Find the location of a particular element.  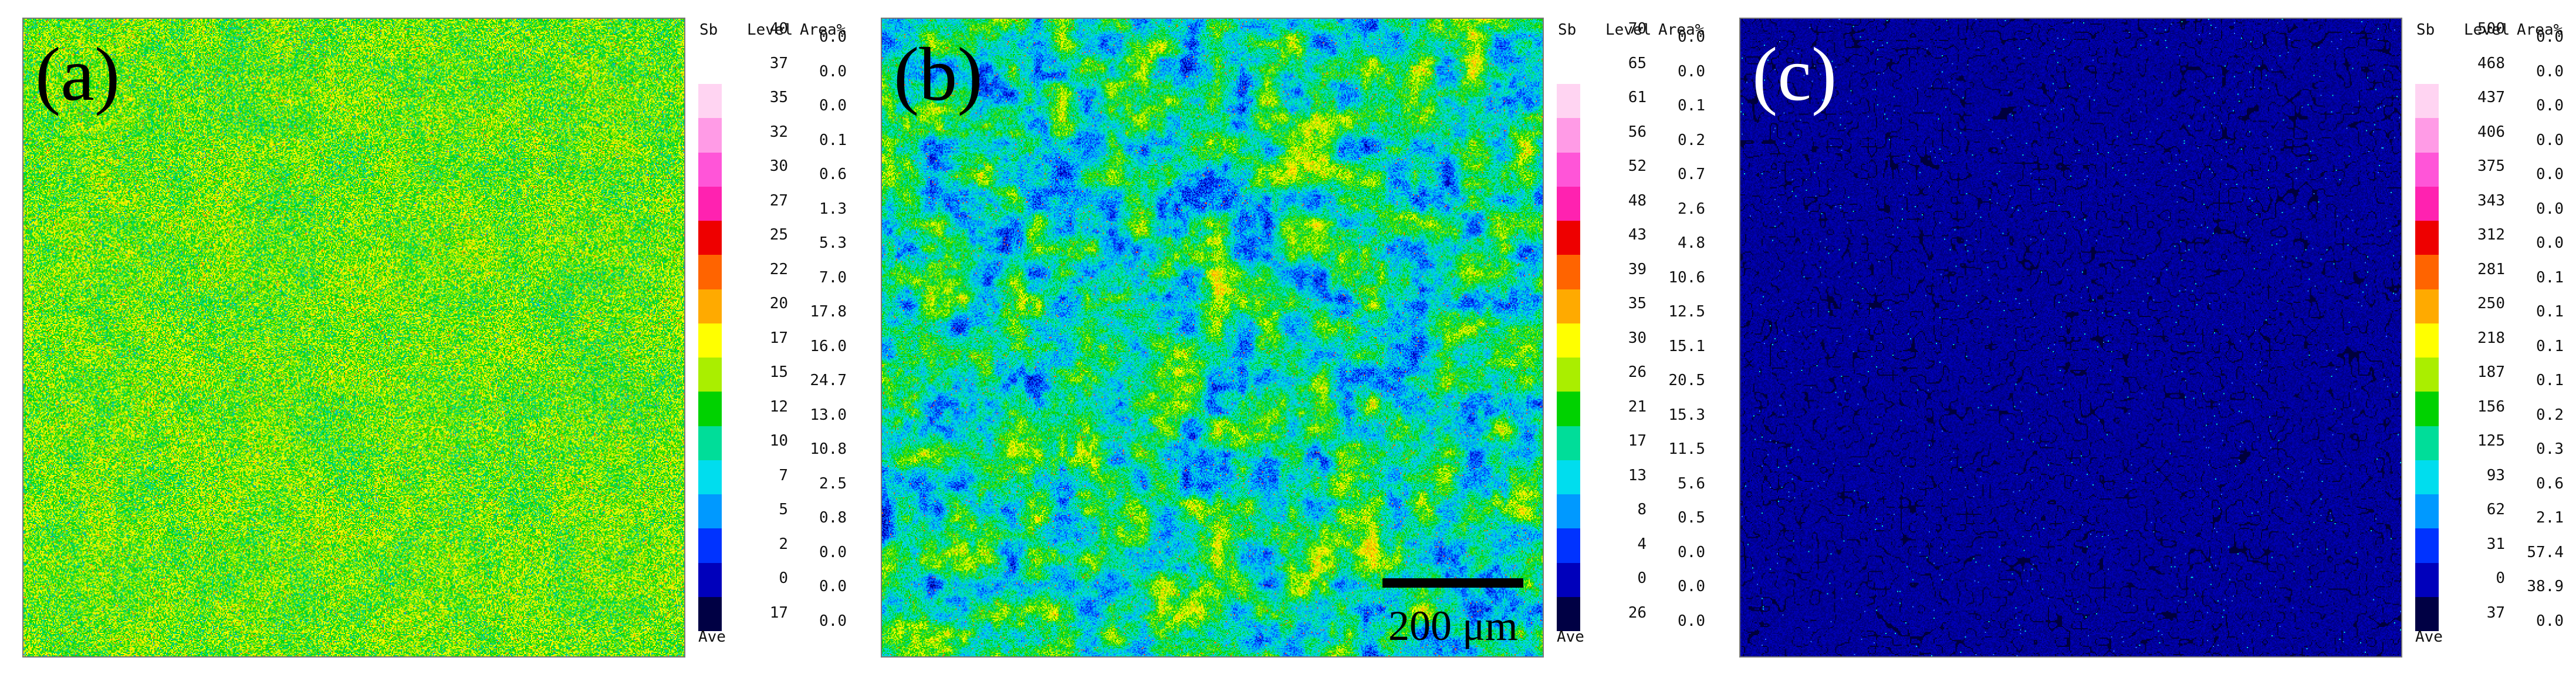

legend-level-value: 65 is located at coordinates (1637, 63).